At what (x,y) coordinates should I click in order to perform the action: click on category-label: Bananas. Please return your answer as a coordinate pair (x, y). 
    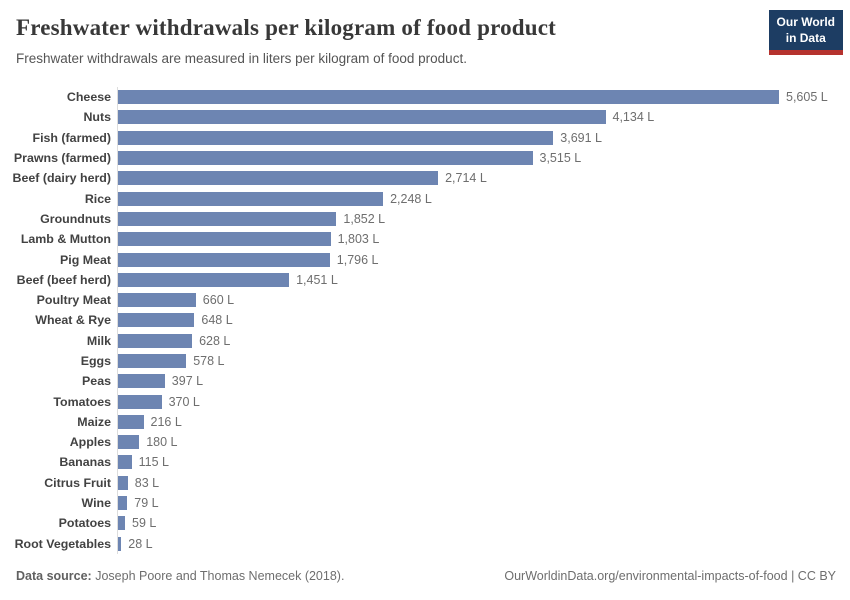
    Looking at the image, I should click on (85, 462).